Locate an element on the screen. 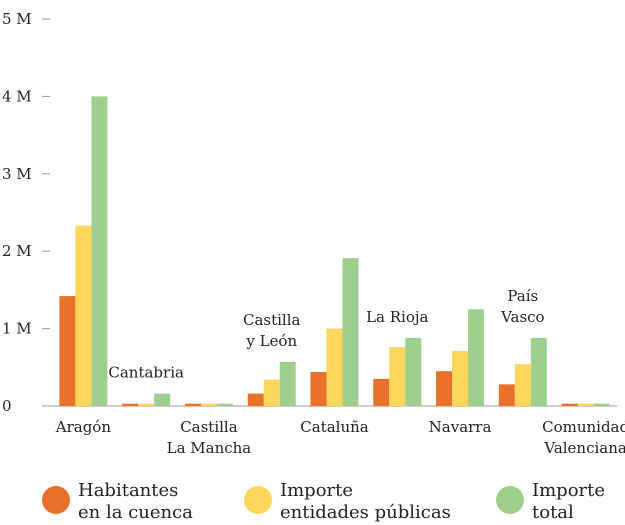 The image size is (625, 525). text-line: Navarra is located at coordinates (460, 427).